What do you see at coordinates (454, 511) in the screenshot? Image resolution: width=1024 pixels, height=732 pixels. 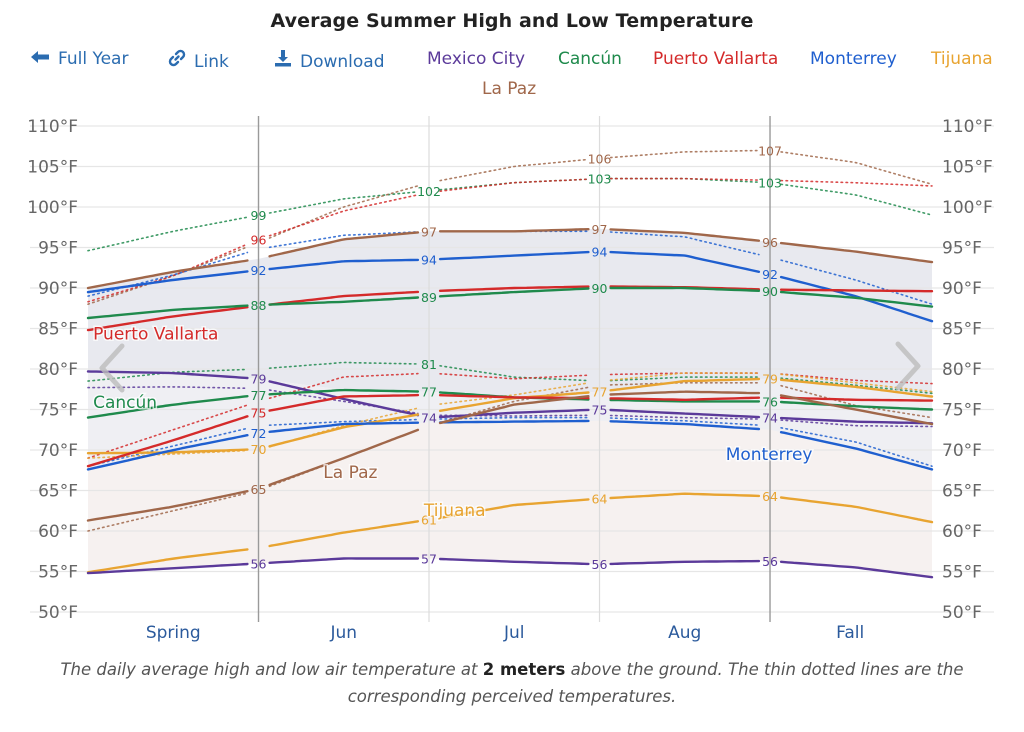 I see `series-label-tijuana: Tijuana` at bounding box center [454, 511].